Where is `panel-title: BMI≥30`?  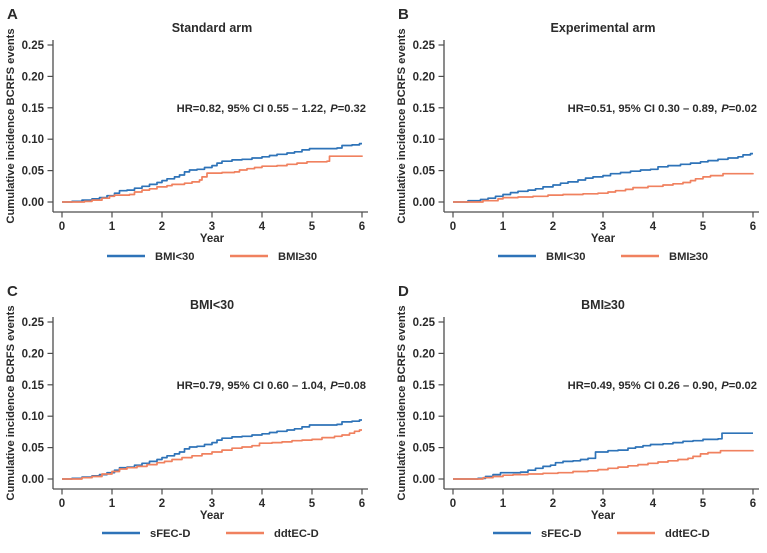
panel-title: BMI≥30 is located at coordinates (603, 305).